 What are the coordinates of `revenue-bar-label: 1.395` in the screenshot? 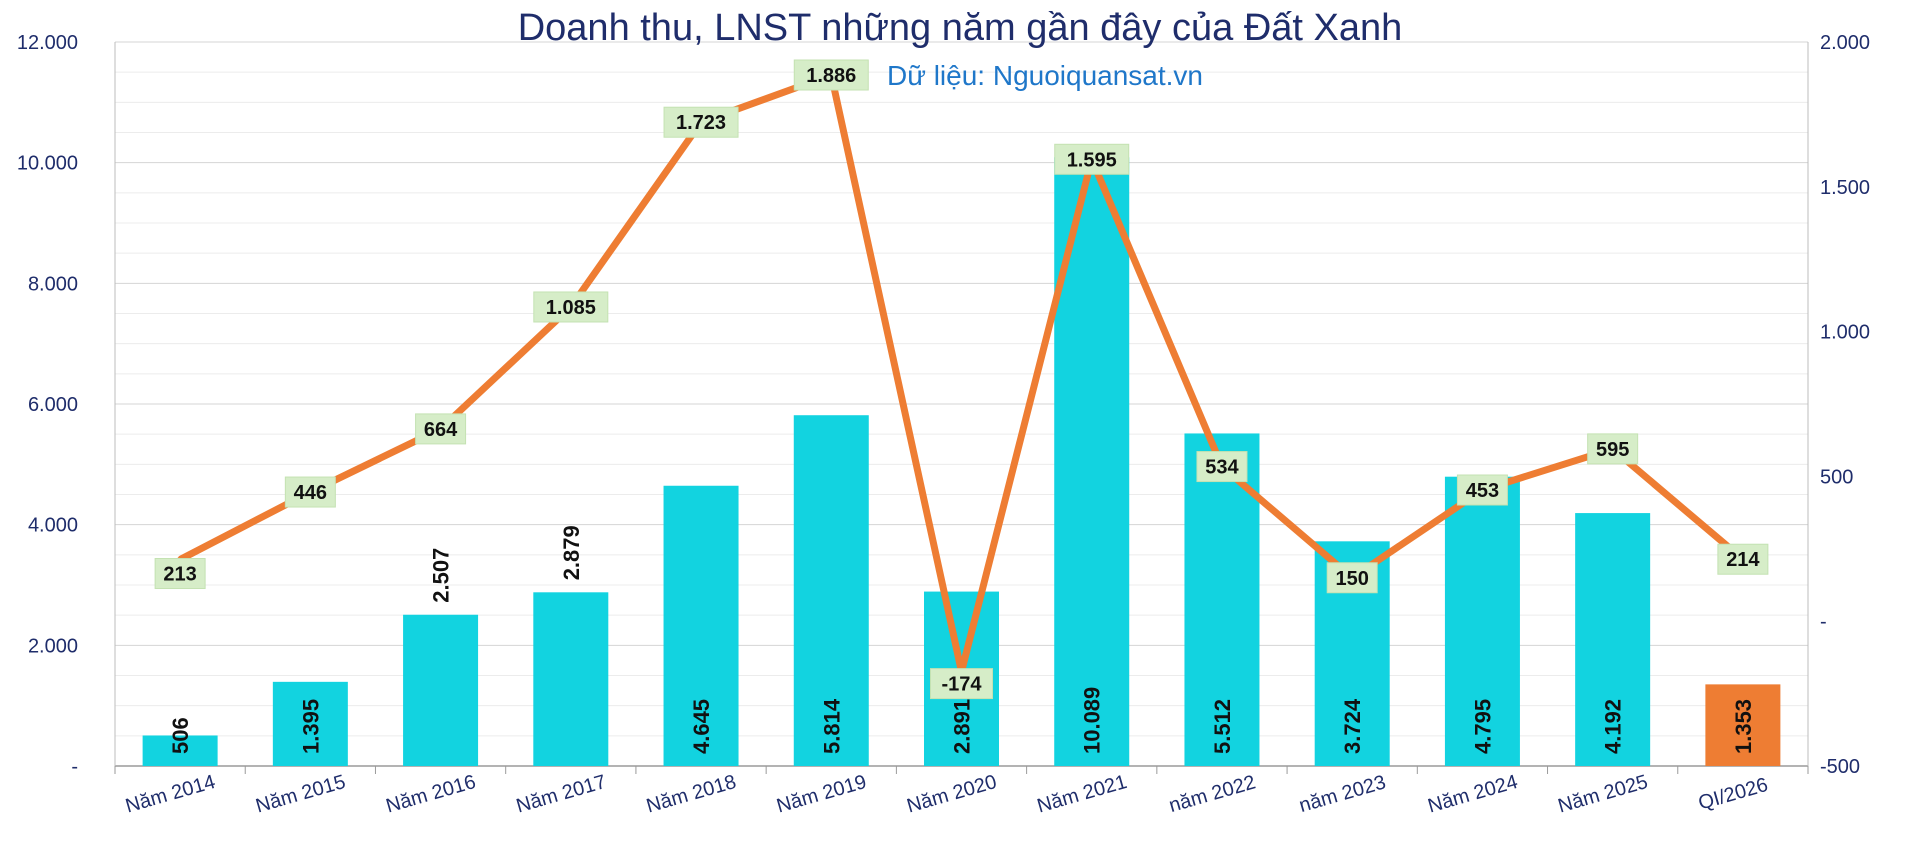 It's located at (310, 726).